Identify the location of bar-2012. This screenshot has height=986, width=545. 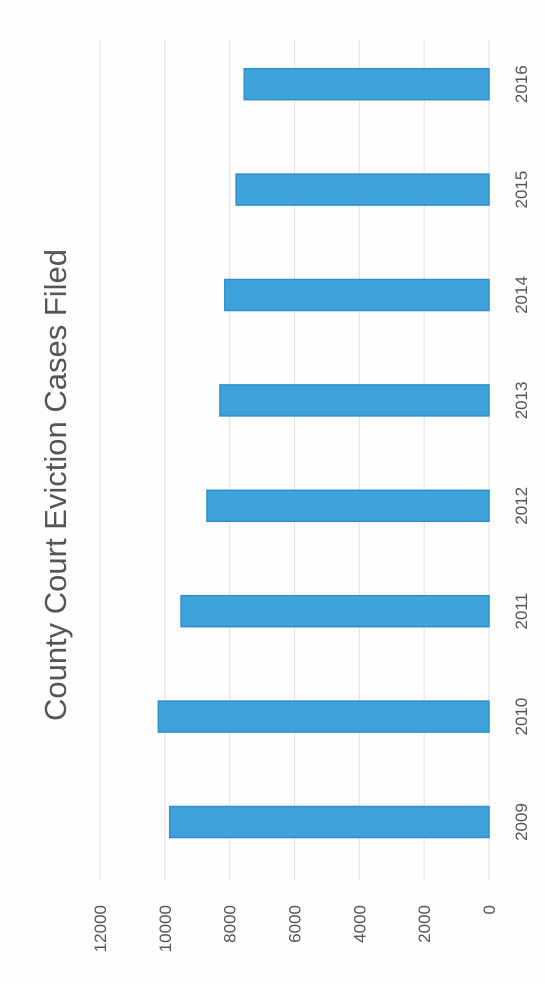
(348, 506).